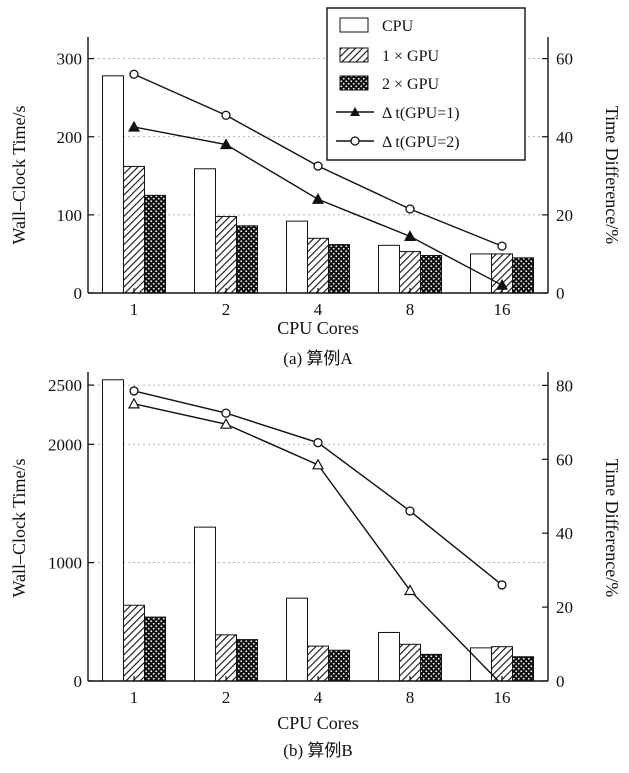 The height and width of the screenshot is (773, 629). I want to click on panel-b-ylabel-left: Wall–Clock Time/s, so click(19, 527).